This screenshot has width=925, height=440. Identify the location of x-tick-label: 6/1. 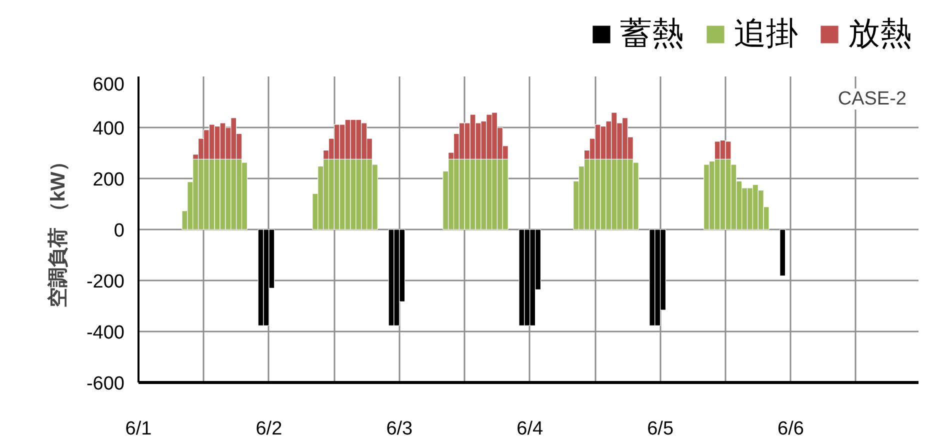
(138, 429).